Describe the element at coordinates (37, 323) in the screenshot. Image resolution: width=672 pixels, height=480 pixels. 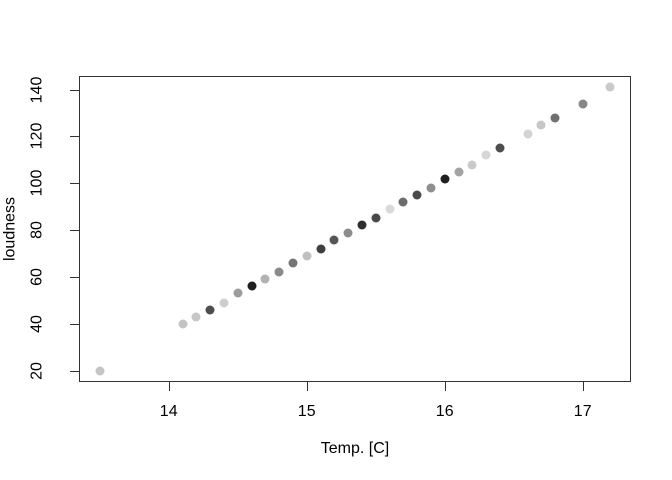
I see `y-tick-label: 40` at that location.